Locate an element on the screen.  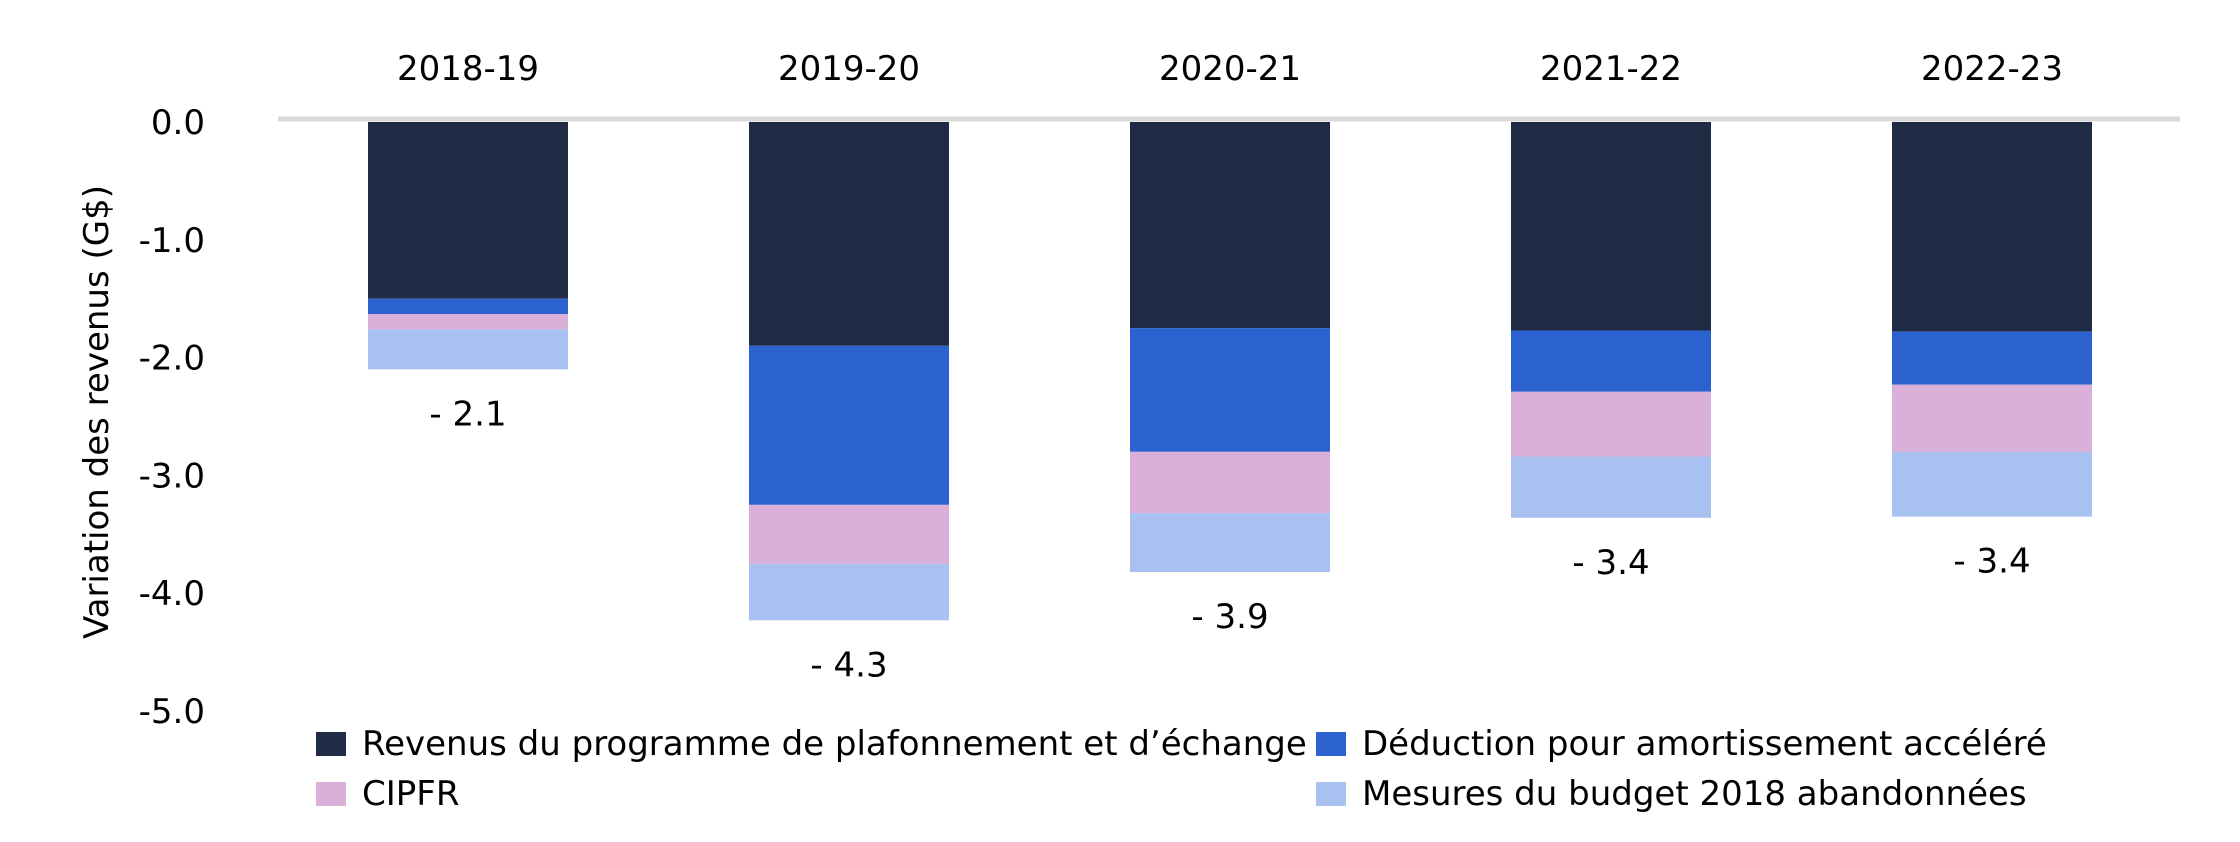
x-category-label: 2020-21 is located at coordinates (1230, 69).